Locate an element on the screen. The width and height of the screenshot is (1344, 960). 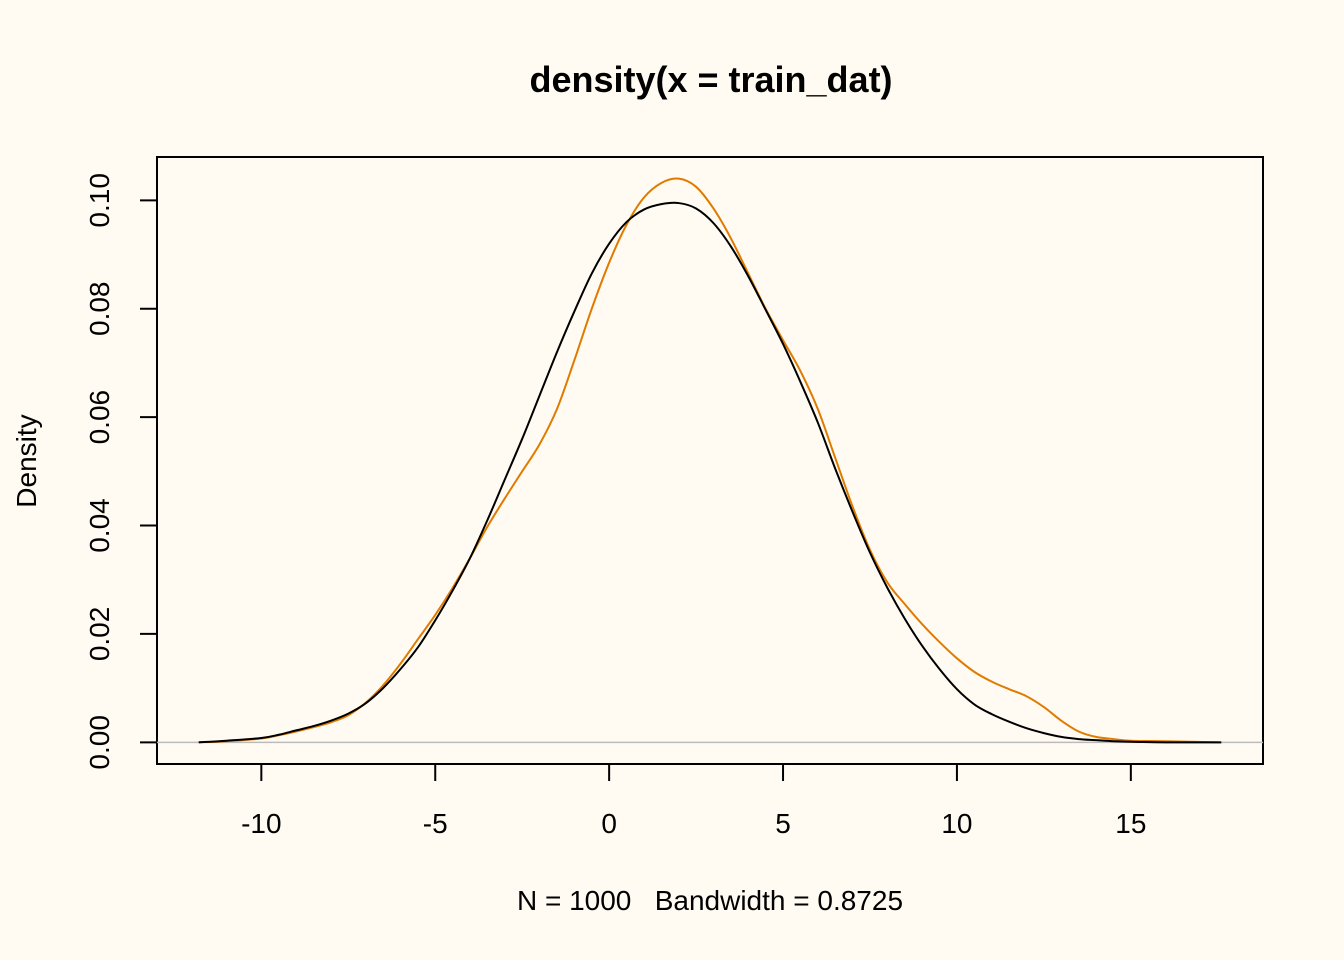
x-tick-label: 5 is located at coordinates (783, 823).